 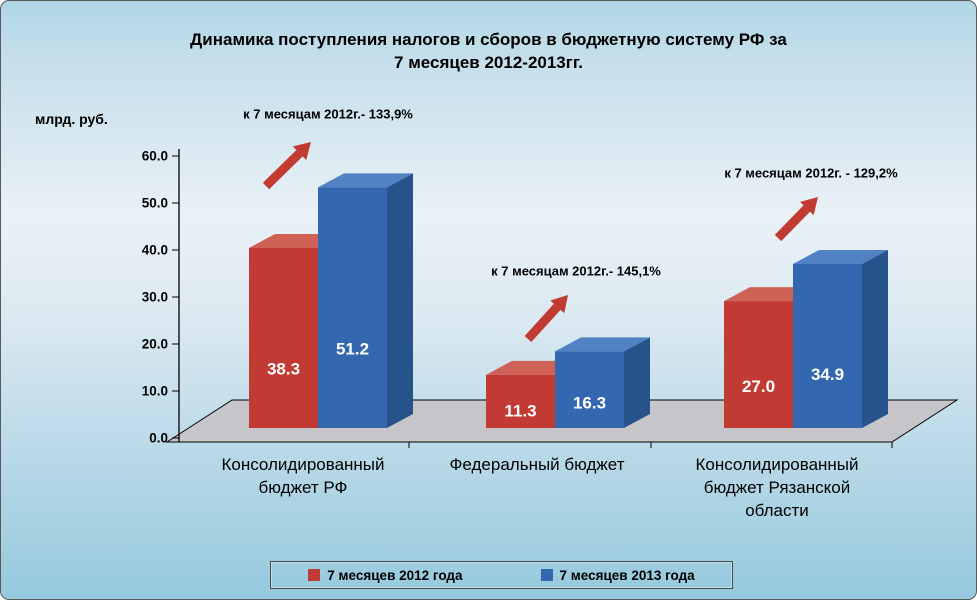 What do you see at coordinates (400, 300) in the screenshot?
I see `bar-2013-group-0-side` at bounding box center [400, 300].